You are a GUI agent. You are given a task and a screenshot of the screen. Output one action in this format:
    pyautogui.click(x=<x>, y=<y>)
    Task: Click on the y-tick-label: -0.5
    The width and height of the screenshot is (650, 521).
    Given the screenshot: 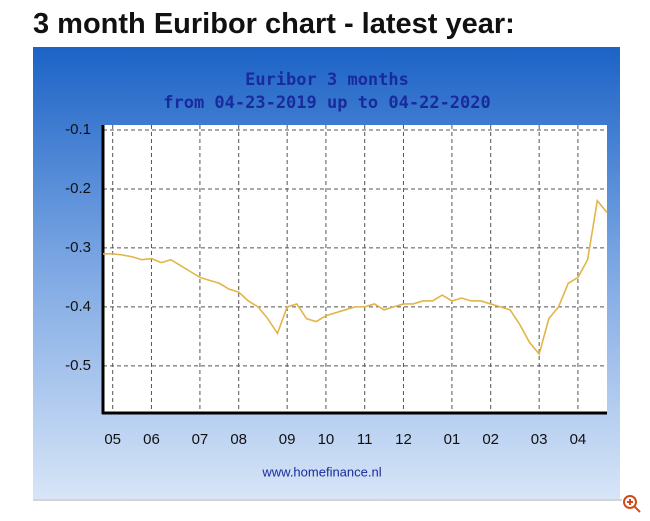 What is the action you would take?
    pyautogui.click(x=78, y=365)
    